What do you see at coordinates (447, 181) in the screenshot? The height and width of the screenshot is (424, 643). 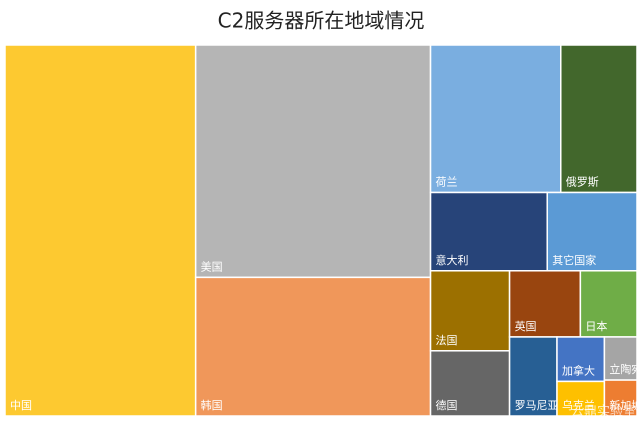 I see `tile-label: 荷兰` at bounding box center [447, 181].